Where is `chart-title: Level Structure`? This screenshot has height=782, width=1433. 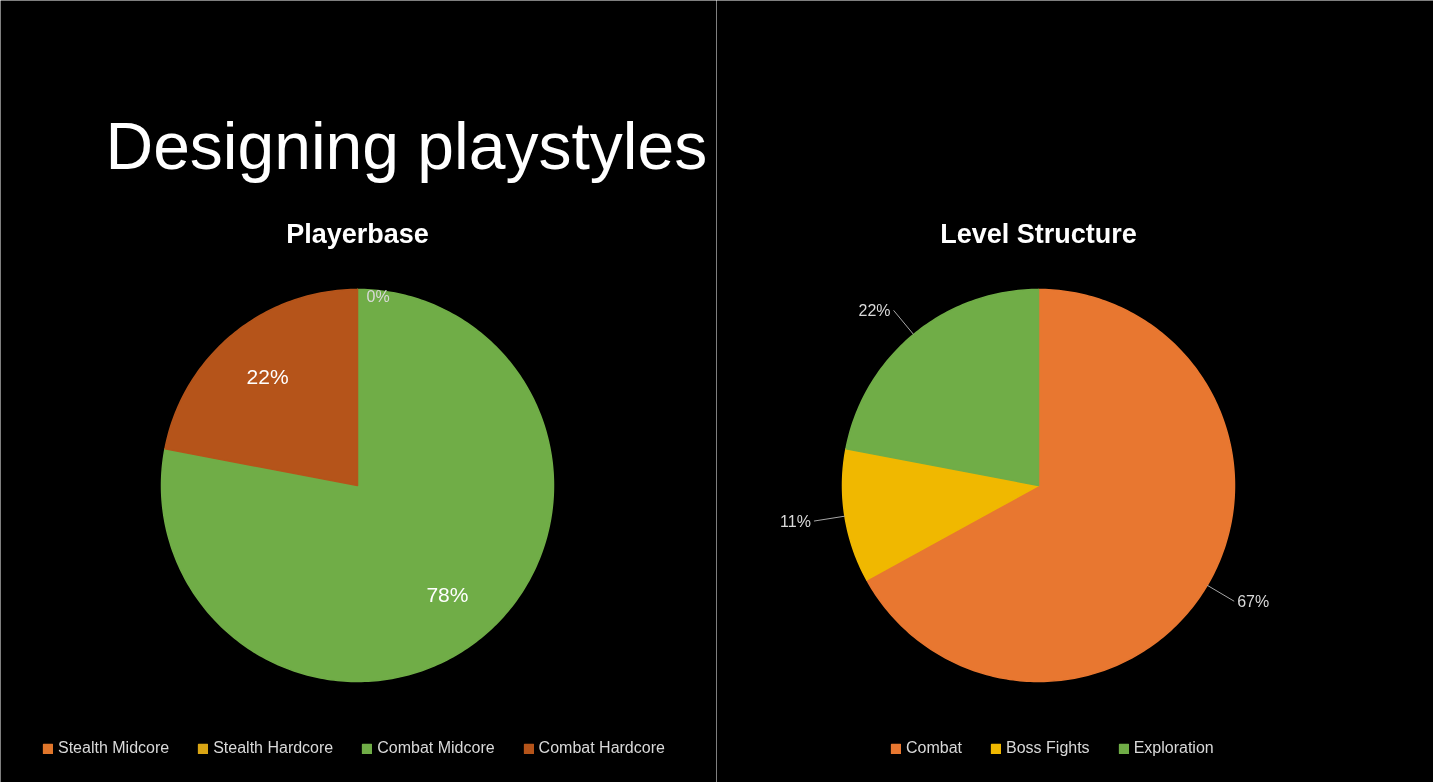 chart-title: Level Structure is located at coordinates (1038, 233).